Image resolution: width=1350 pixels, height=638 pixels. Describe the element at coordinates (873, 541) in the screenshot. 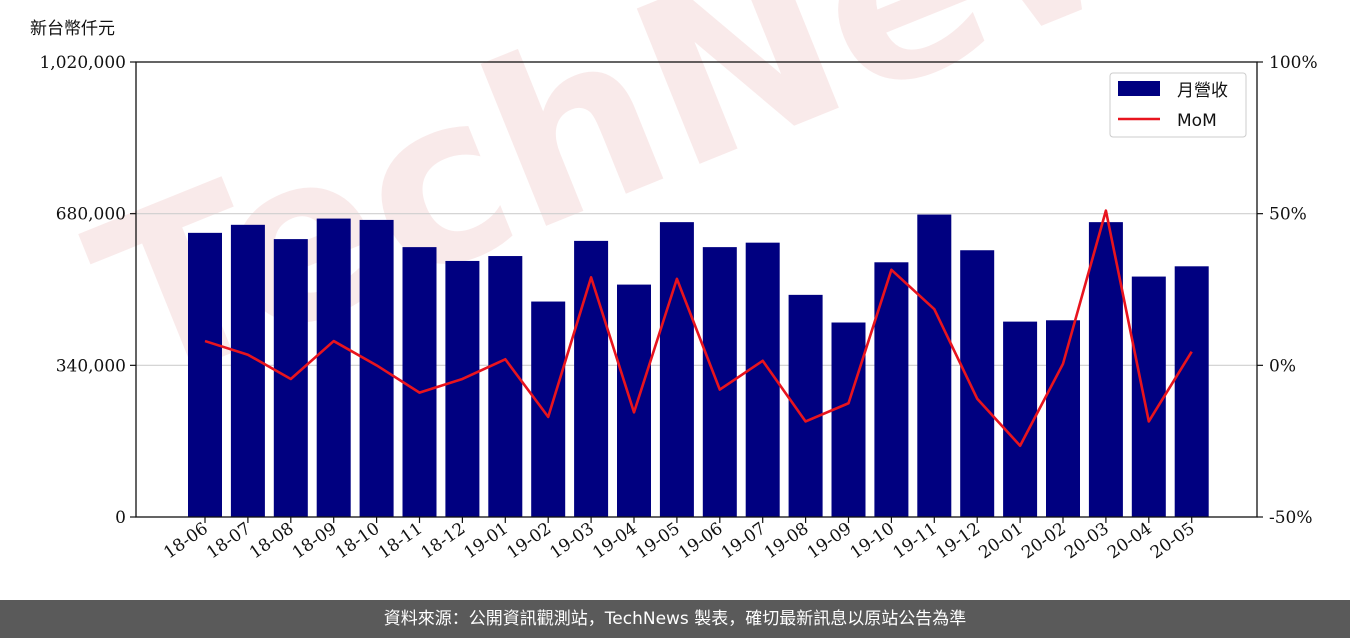

I see `x-tick-label: 19-10` at that location.